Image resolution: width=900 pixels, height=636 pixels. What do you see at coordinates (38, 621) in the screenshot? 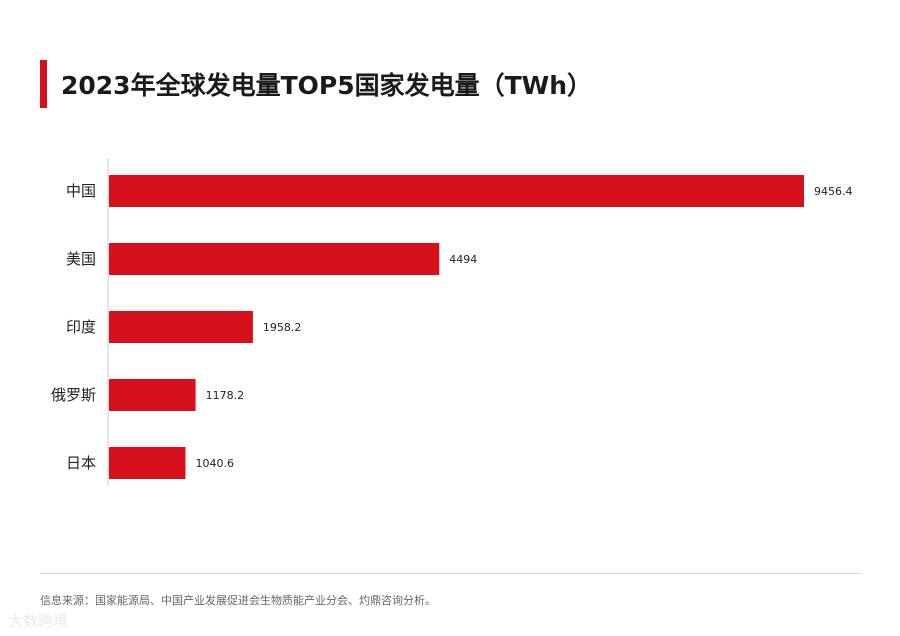
I see `watermark-logo: 大数跨境` at bounding box center [38, 621].